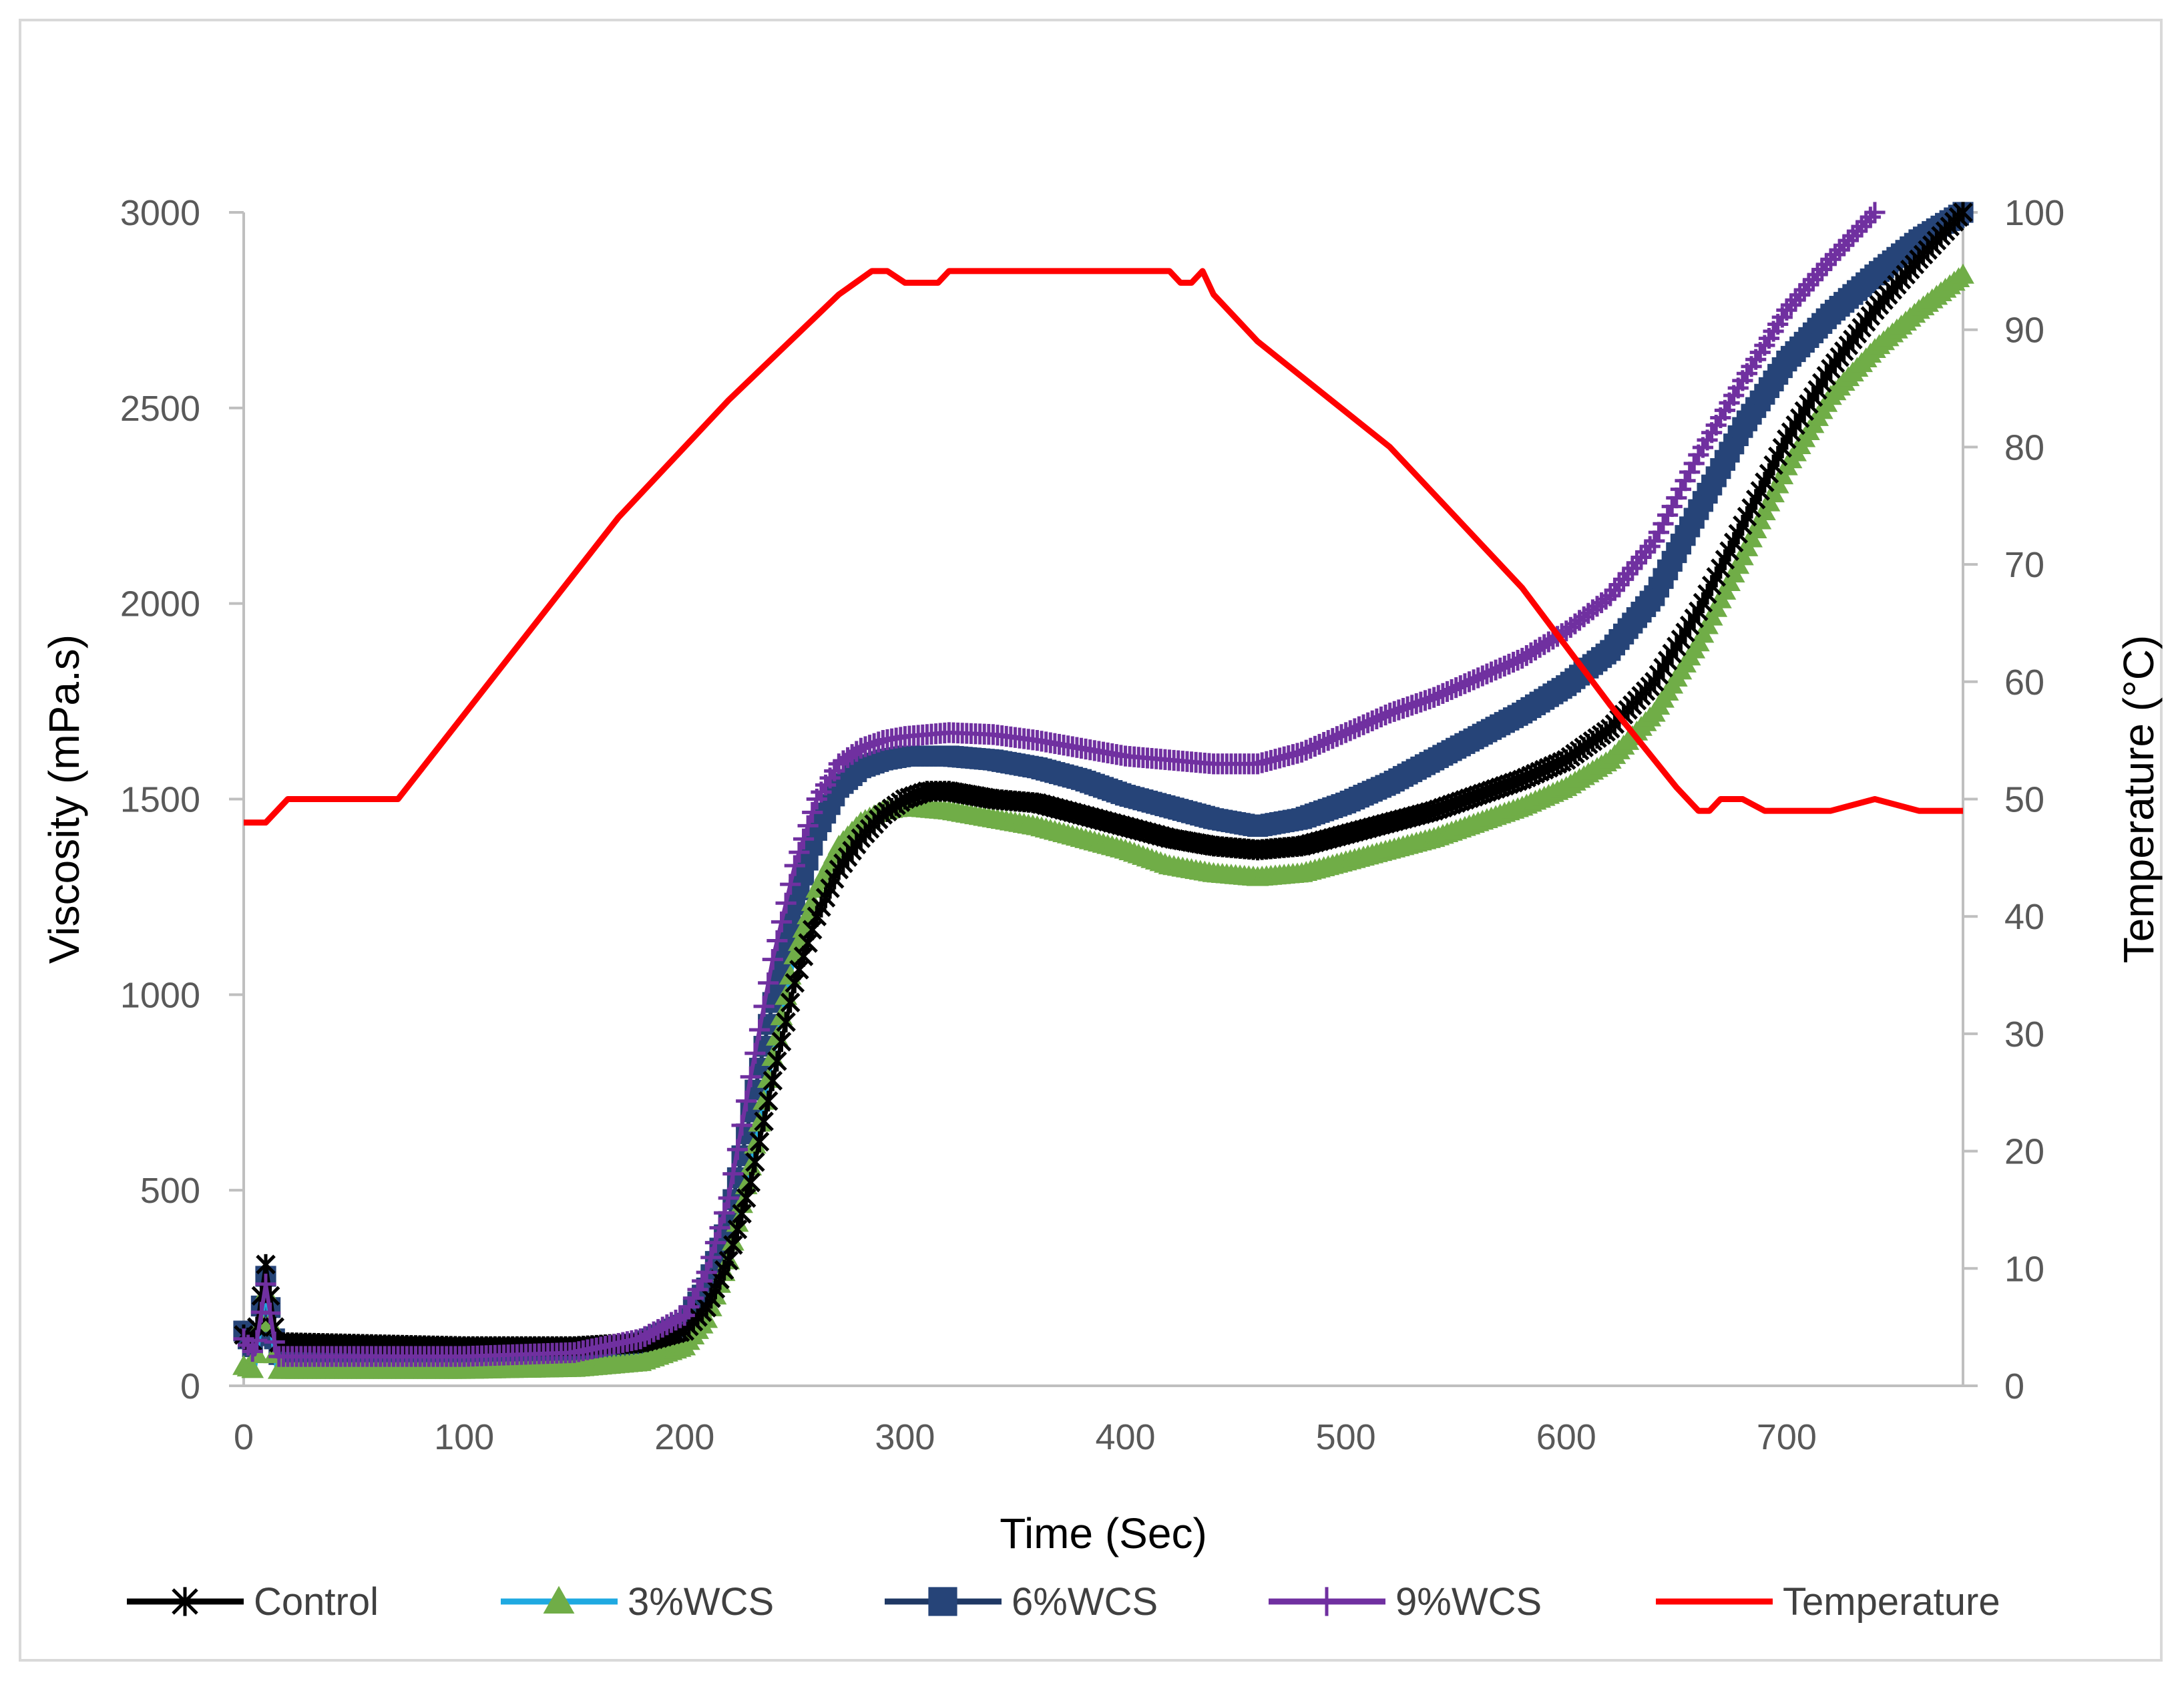 The height and width of the screenshot is (1683, 2184). What do you see at coordinates (1405, 1602) in the screenshot?
I see `legend-item-9wcs: 9%WCS` at bounding box center [1405, 1602].